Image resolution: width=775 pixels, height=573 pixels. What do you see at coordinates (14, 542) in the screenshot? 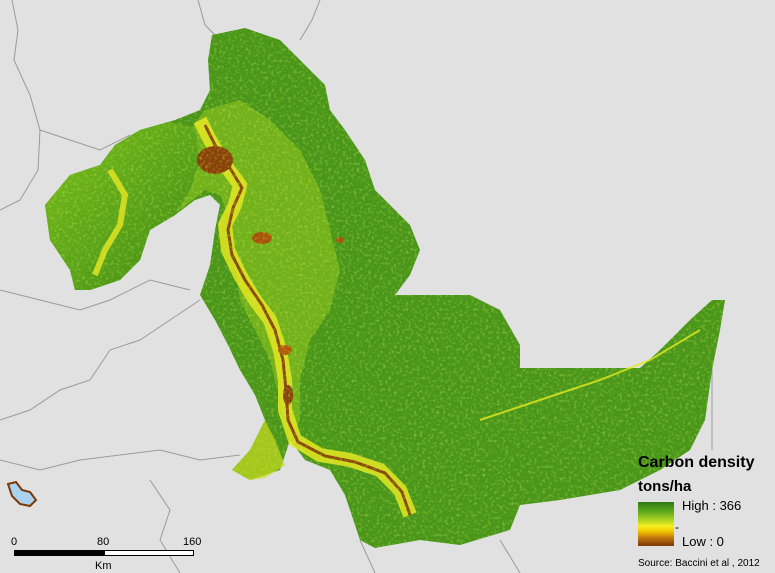
I see `scale-tick-0: 0` at bounding box center [14, 542].